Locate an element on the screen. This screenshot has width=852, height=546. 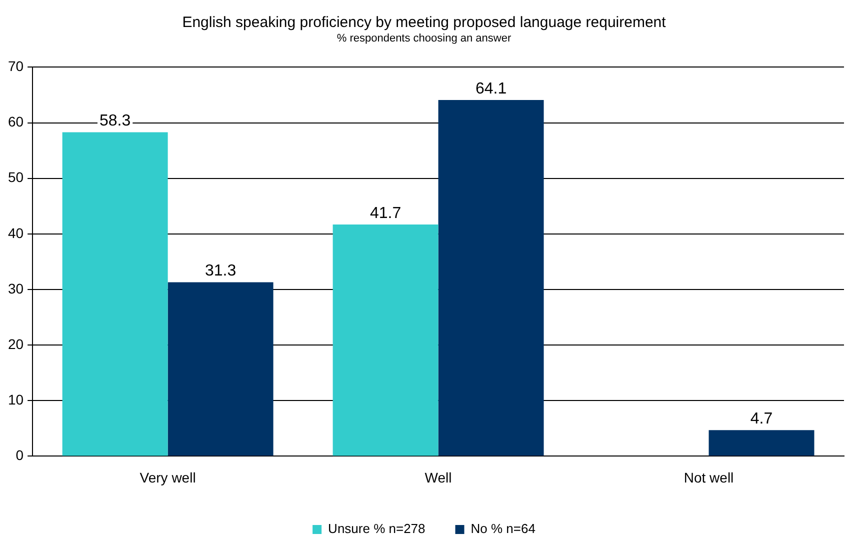
y-tick-label: 0 is located at coordinates (20, 455).